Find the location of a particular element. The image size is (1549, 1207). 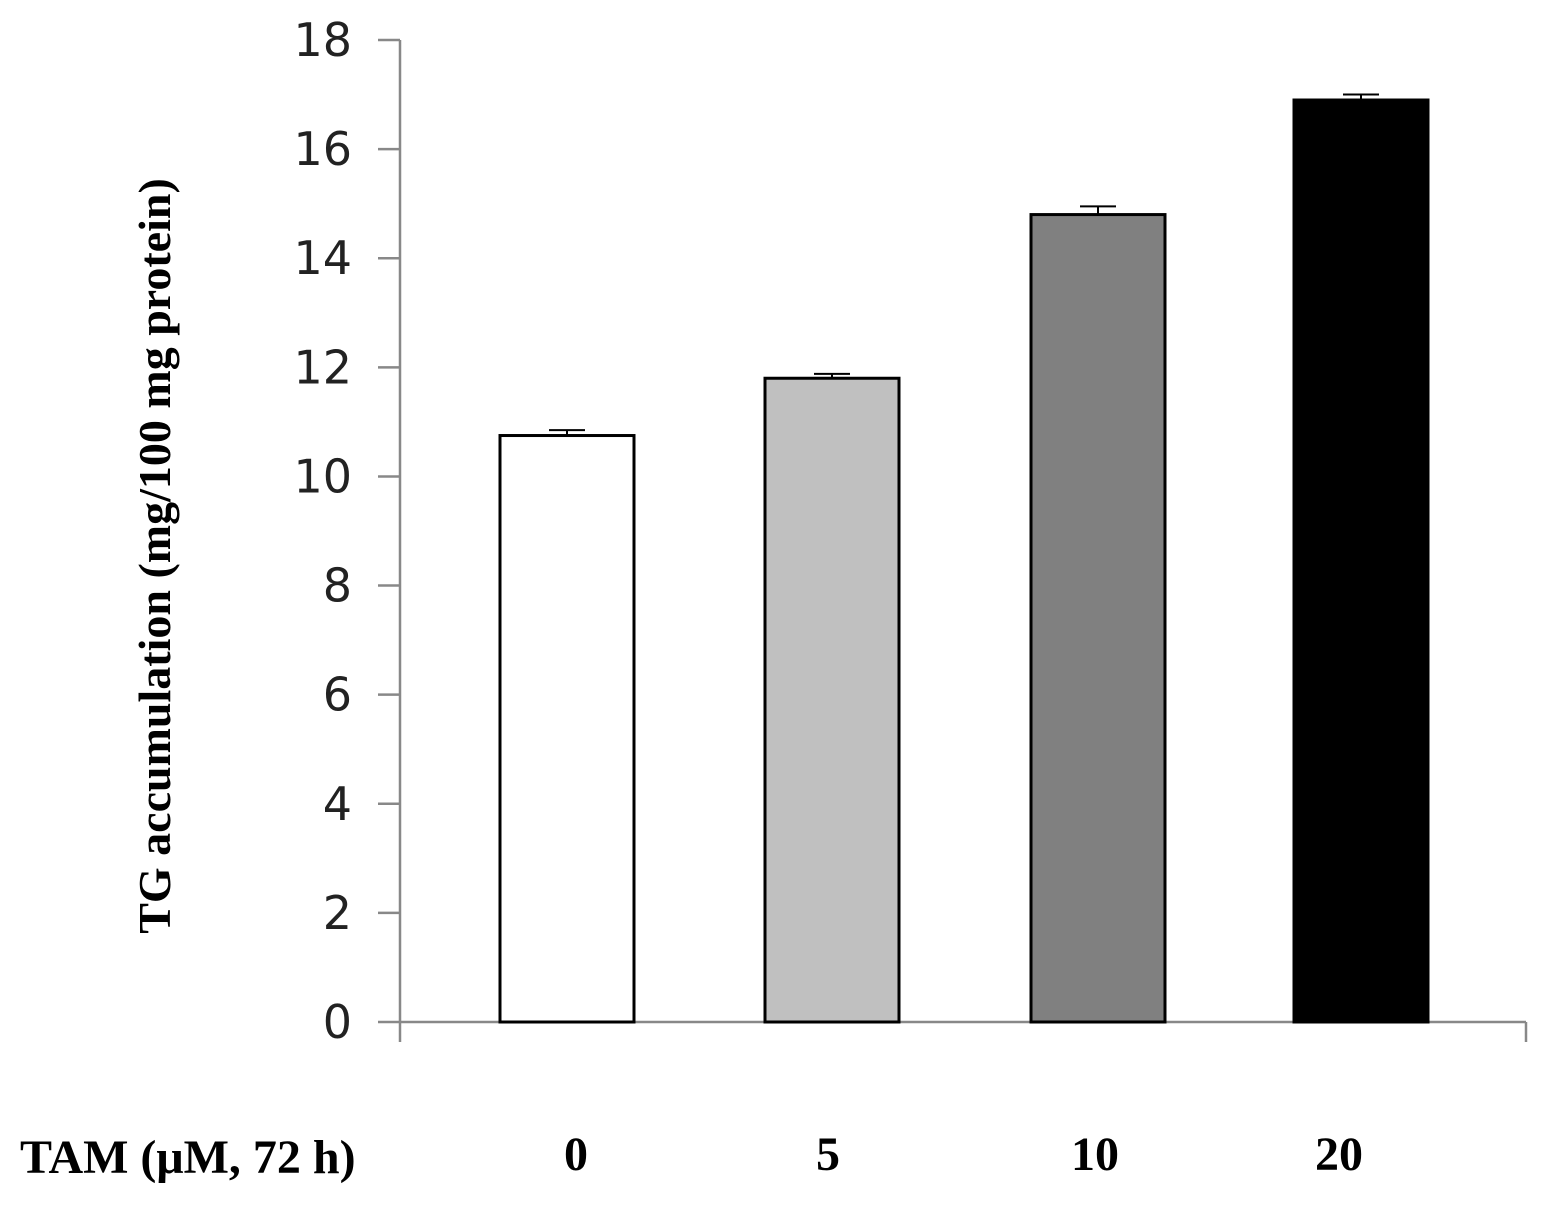

y-tick-label: 2 is located at coordinates (337, 913).